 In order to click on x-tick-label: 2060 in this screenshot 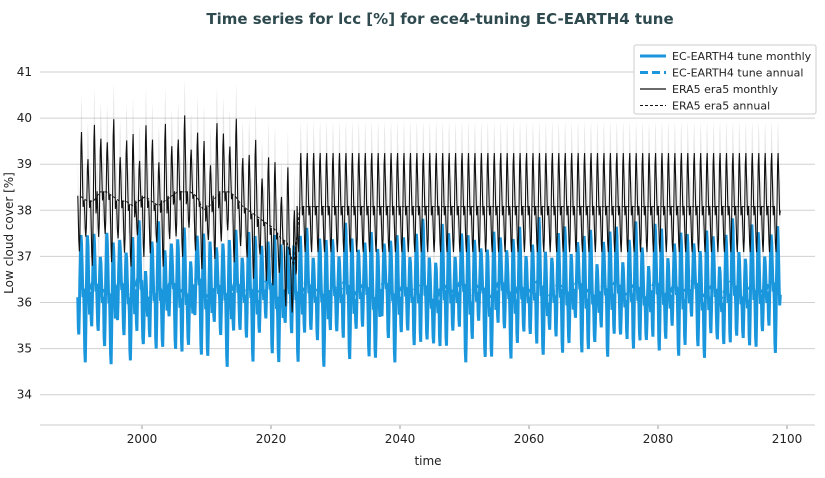, I will do `click(529, 439)`.